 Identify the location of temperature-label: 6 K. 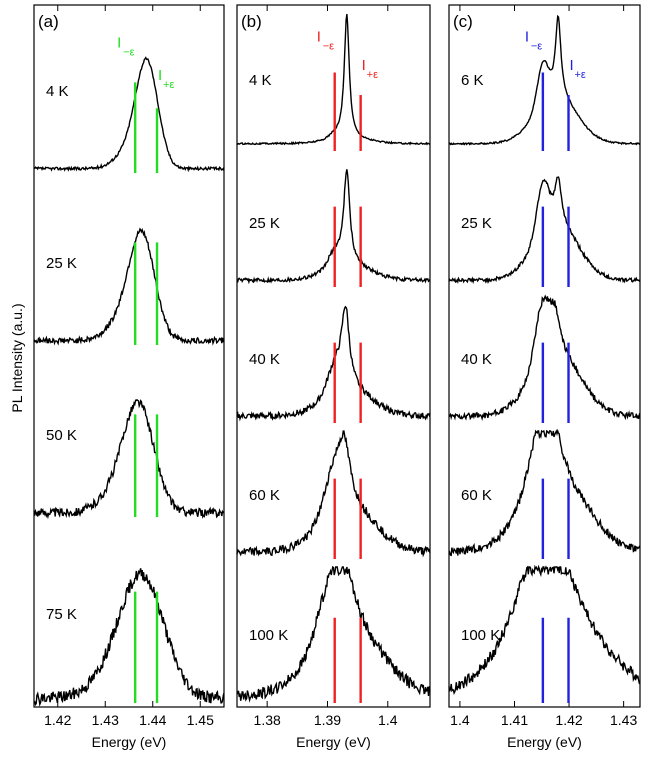
(472, 80).